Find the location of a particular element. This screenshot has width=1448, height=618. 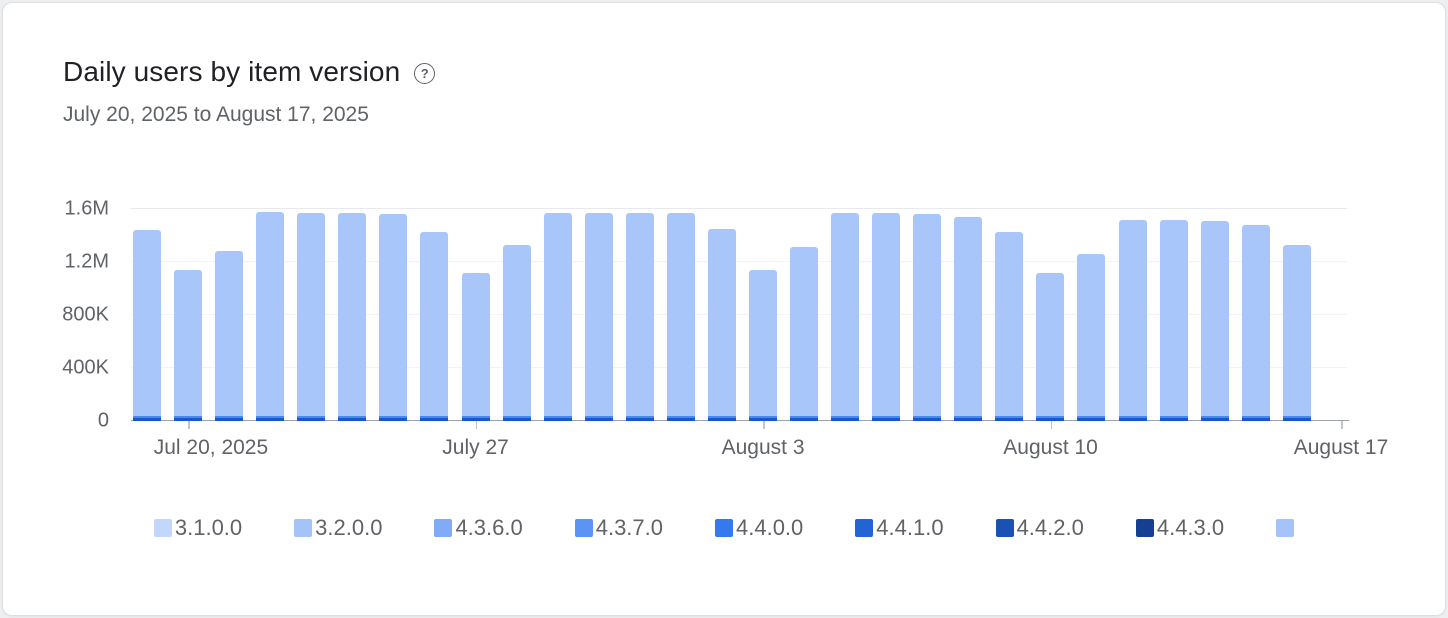

x-axis-label: August 17 is located at coordinates (1341, 447).